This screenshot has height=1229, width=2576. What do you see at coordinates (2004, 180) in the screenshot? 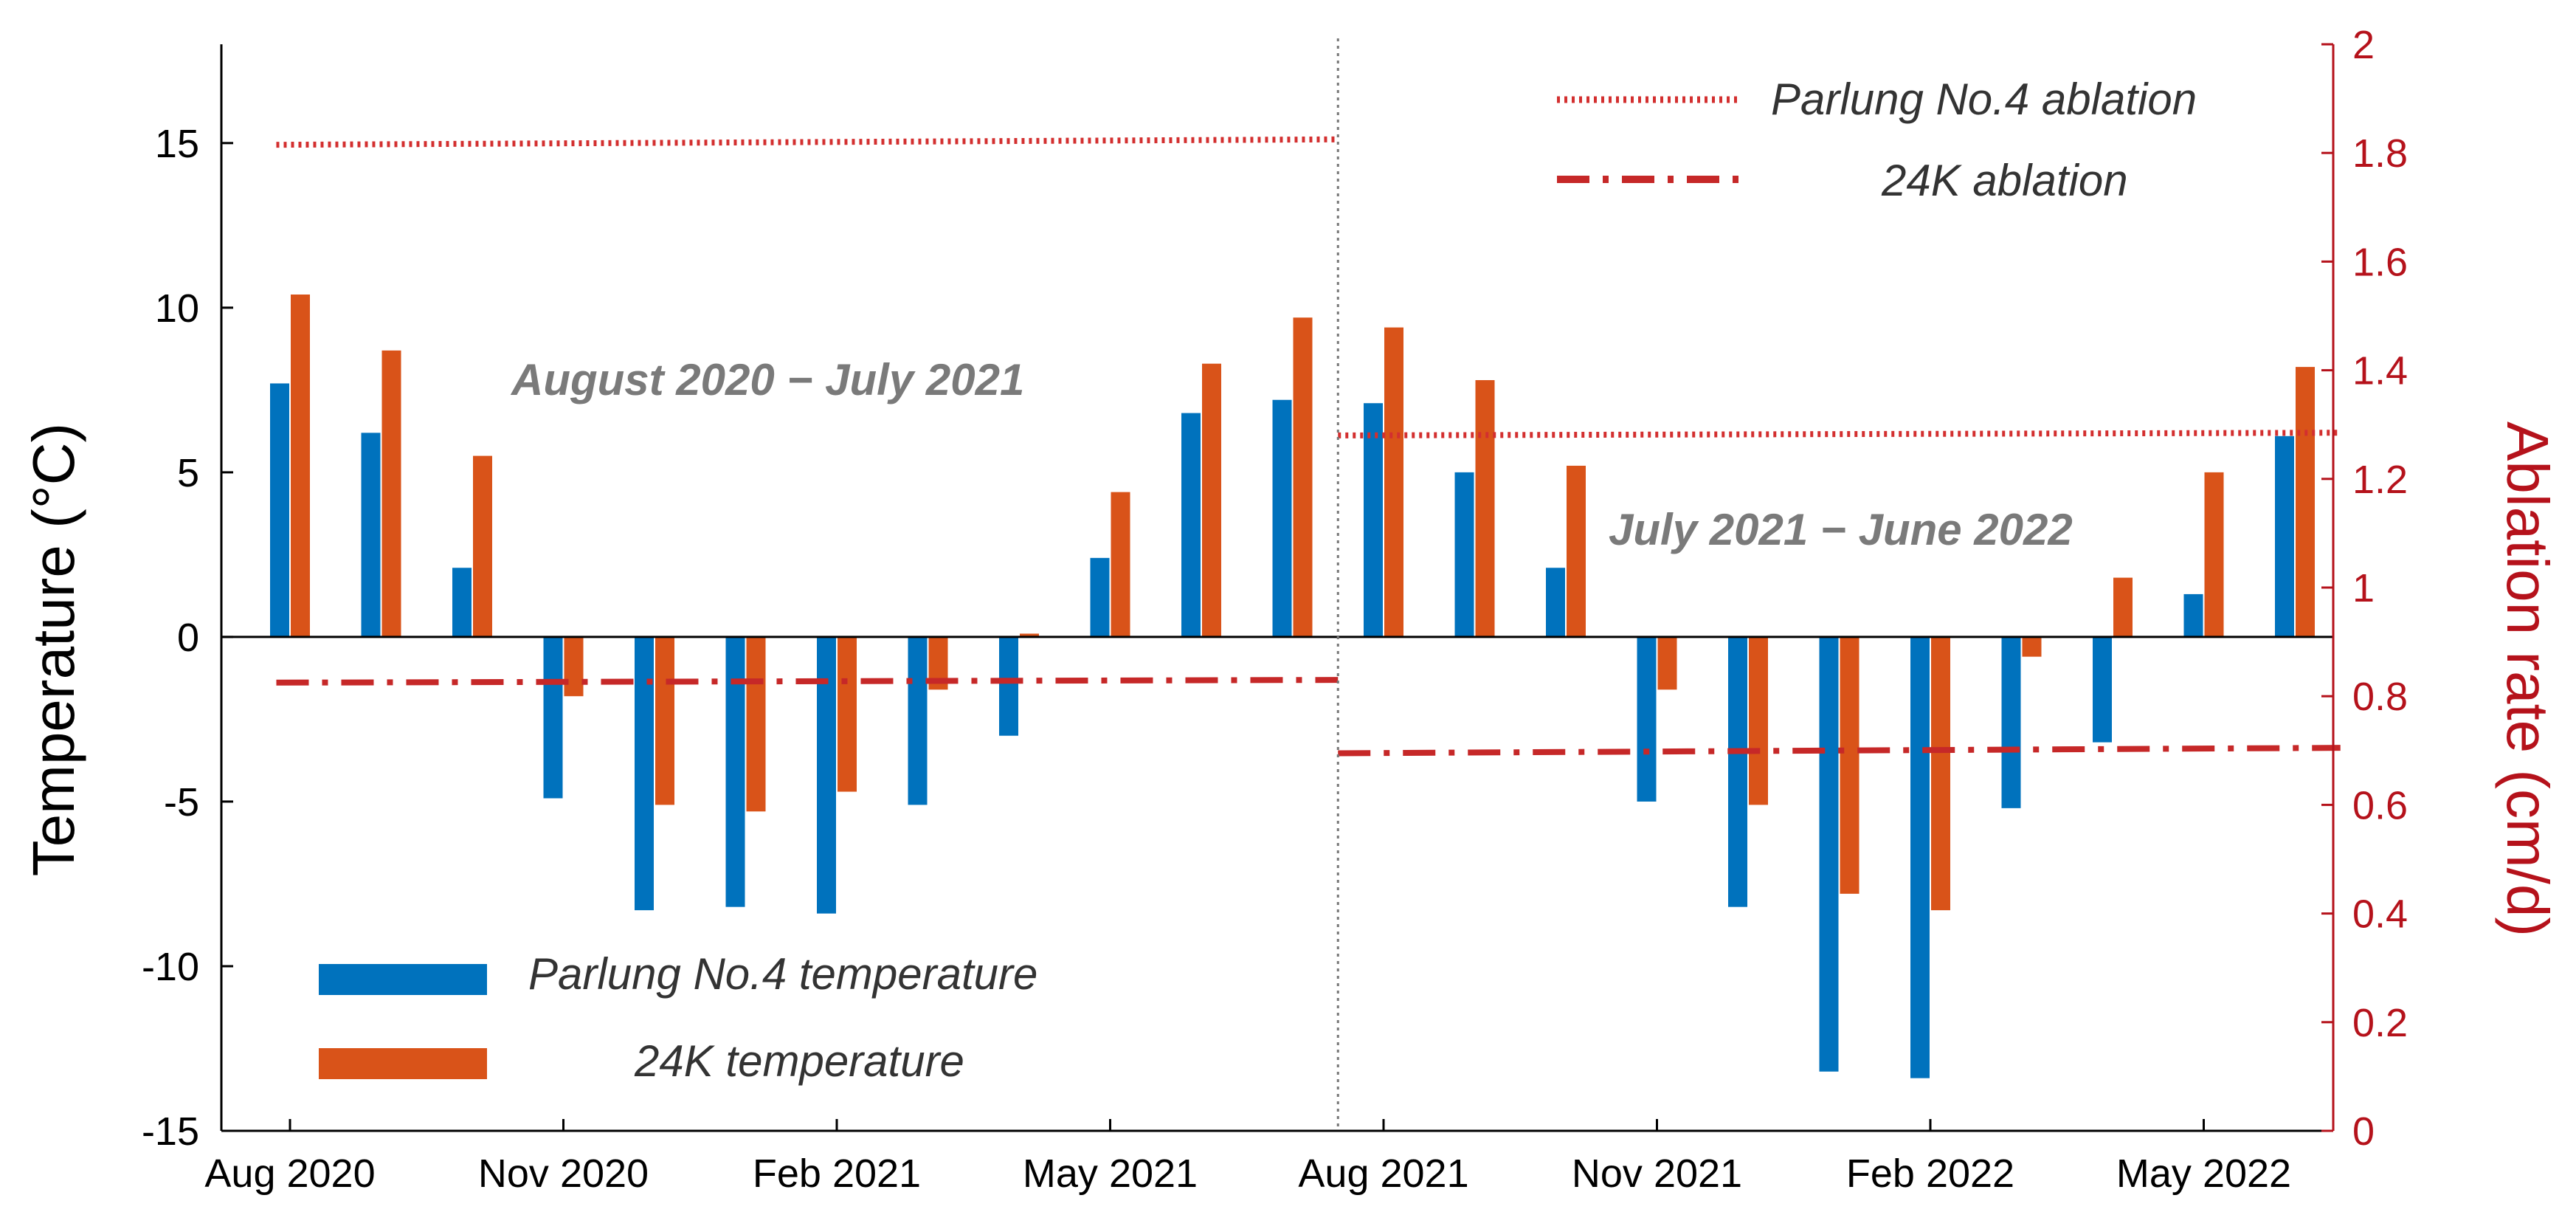
I see `legend-label-24k-ablation: 24K ablation` at bounding box center [2004, 180].